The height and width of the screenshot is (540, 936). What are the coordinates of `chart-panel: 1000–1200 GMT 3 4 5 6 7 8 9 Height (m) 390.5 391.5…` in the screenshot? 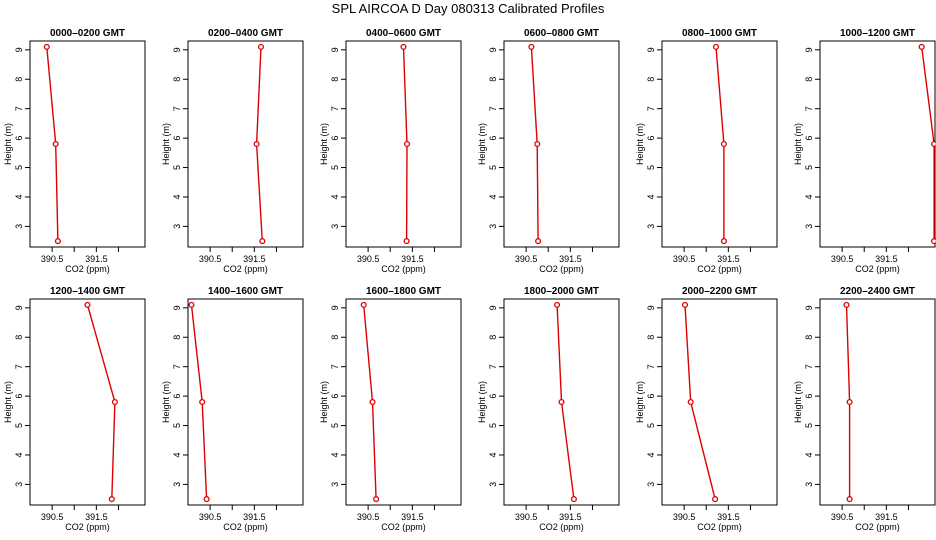 It's located at (864, 151).